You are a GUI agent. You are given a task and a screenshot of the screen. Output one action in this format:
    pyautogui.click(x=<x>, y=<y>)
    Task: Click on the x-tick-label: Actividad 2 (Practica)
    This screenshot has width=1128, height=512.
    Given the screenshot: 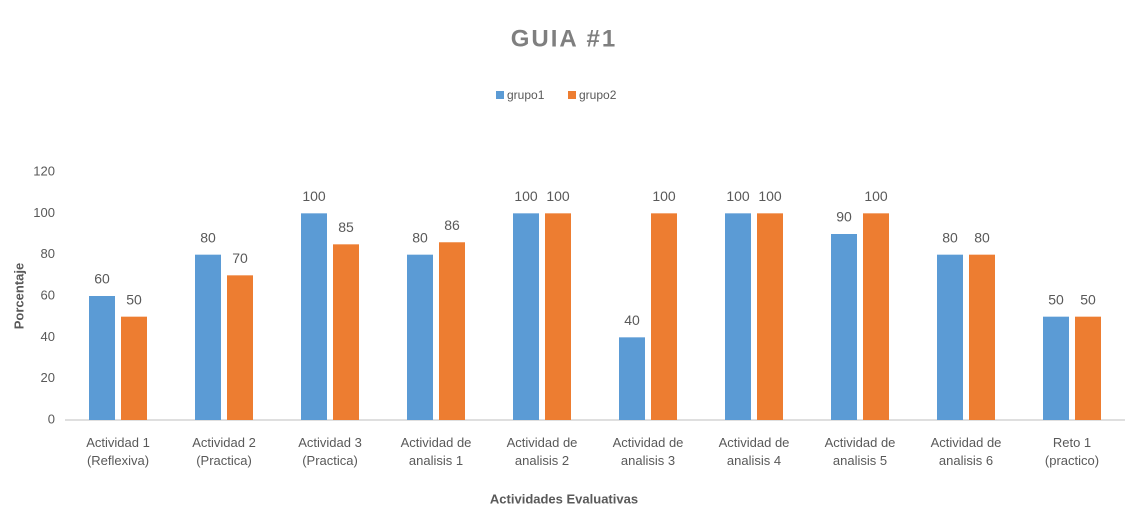 What is the action you would take?
    pyautogui.click(x=224, y=451)
    